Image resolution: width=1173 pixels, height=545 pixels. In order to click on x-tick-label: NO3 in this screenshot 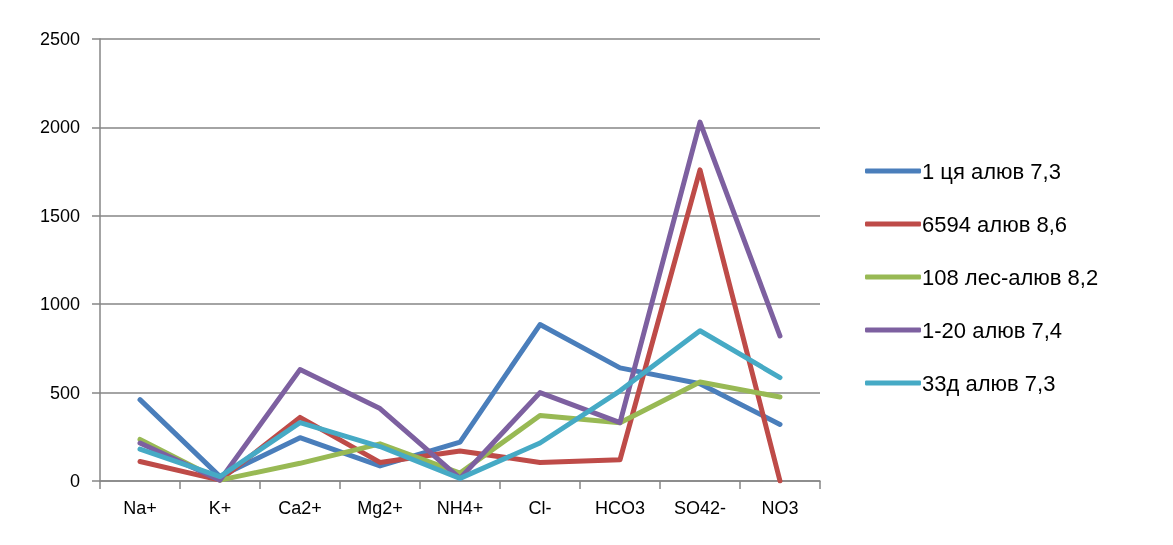, I will do `click(780, 508)`.